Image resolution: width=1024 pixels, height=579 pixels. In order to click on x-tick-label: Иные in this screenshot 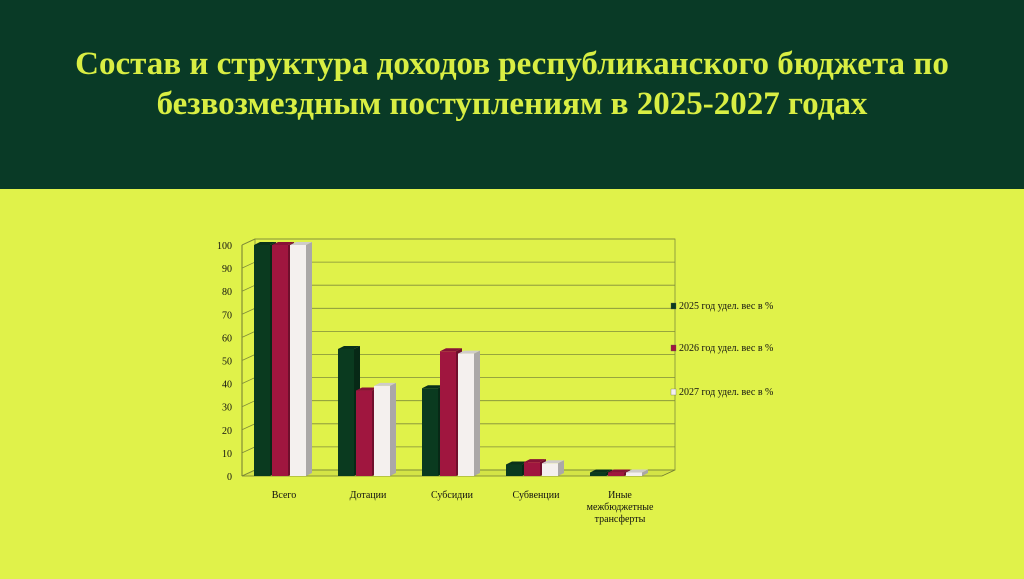, I will do `click(620, 495)`.